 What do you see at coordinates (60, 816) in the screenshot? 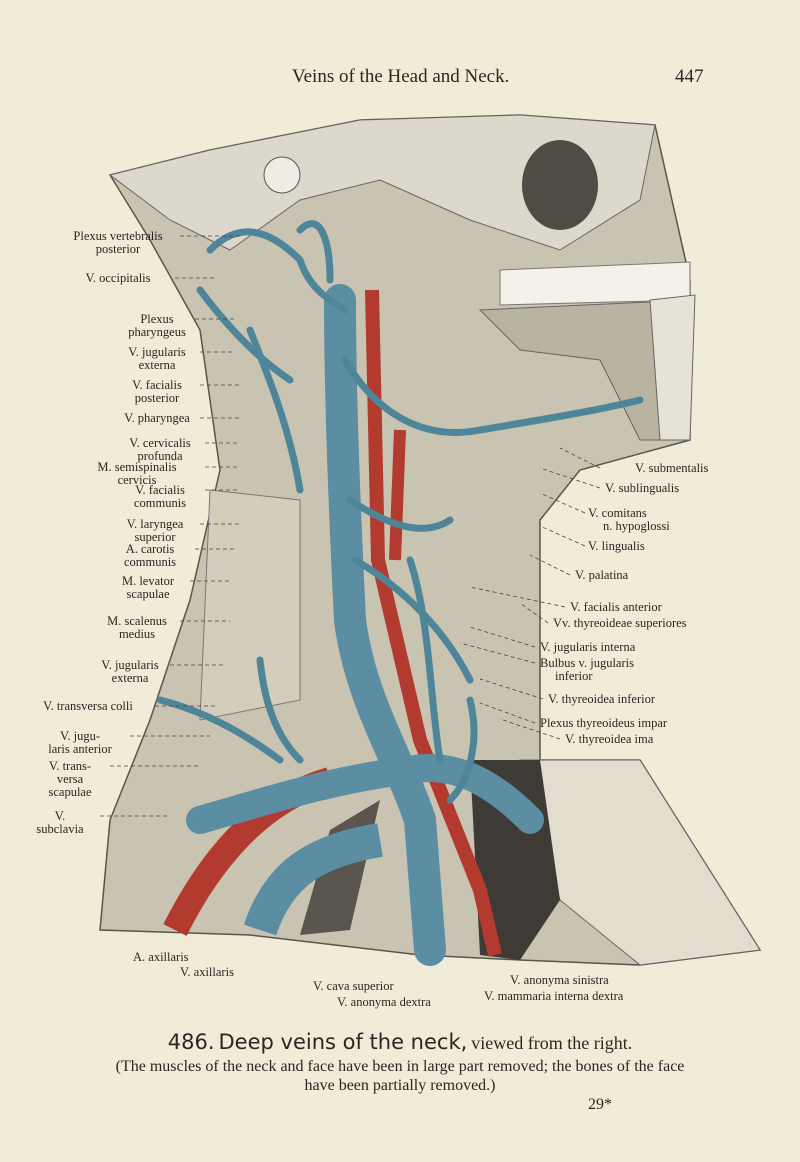
I see `anatomy-label: V.` at bounding box center [60, 816].